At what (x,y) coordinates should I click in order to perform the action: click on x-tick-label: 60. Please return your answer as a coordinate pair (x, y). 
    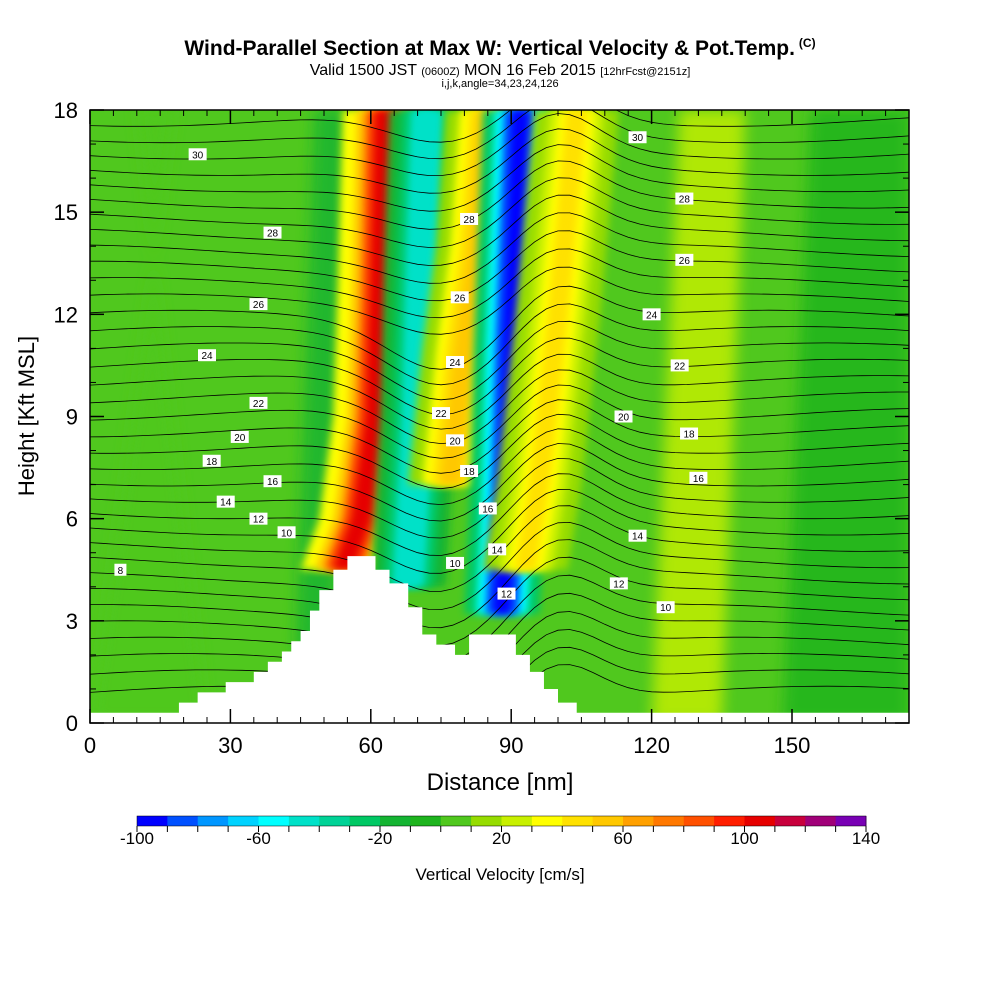
    Looking at the image, I should click on (371, 745).